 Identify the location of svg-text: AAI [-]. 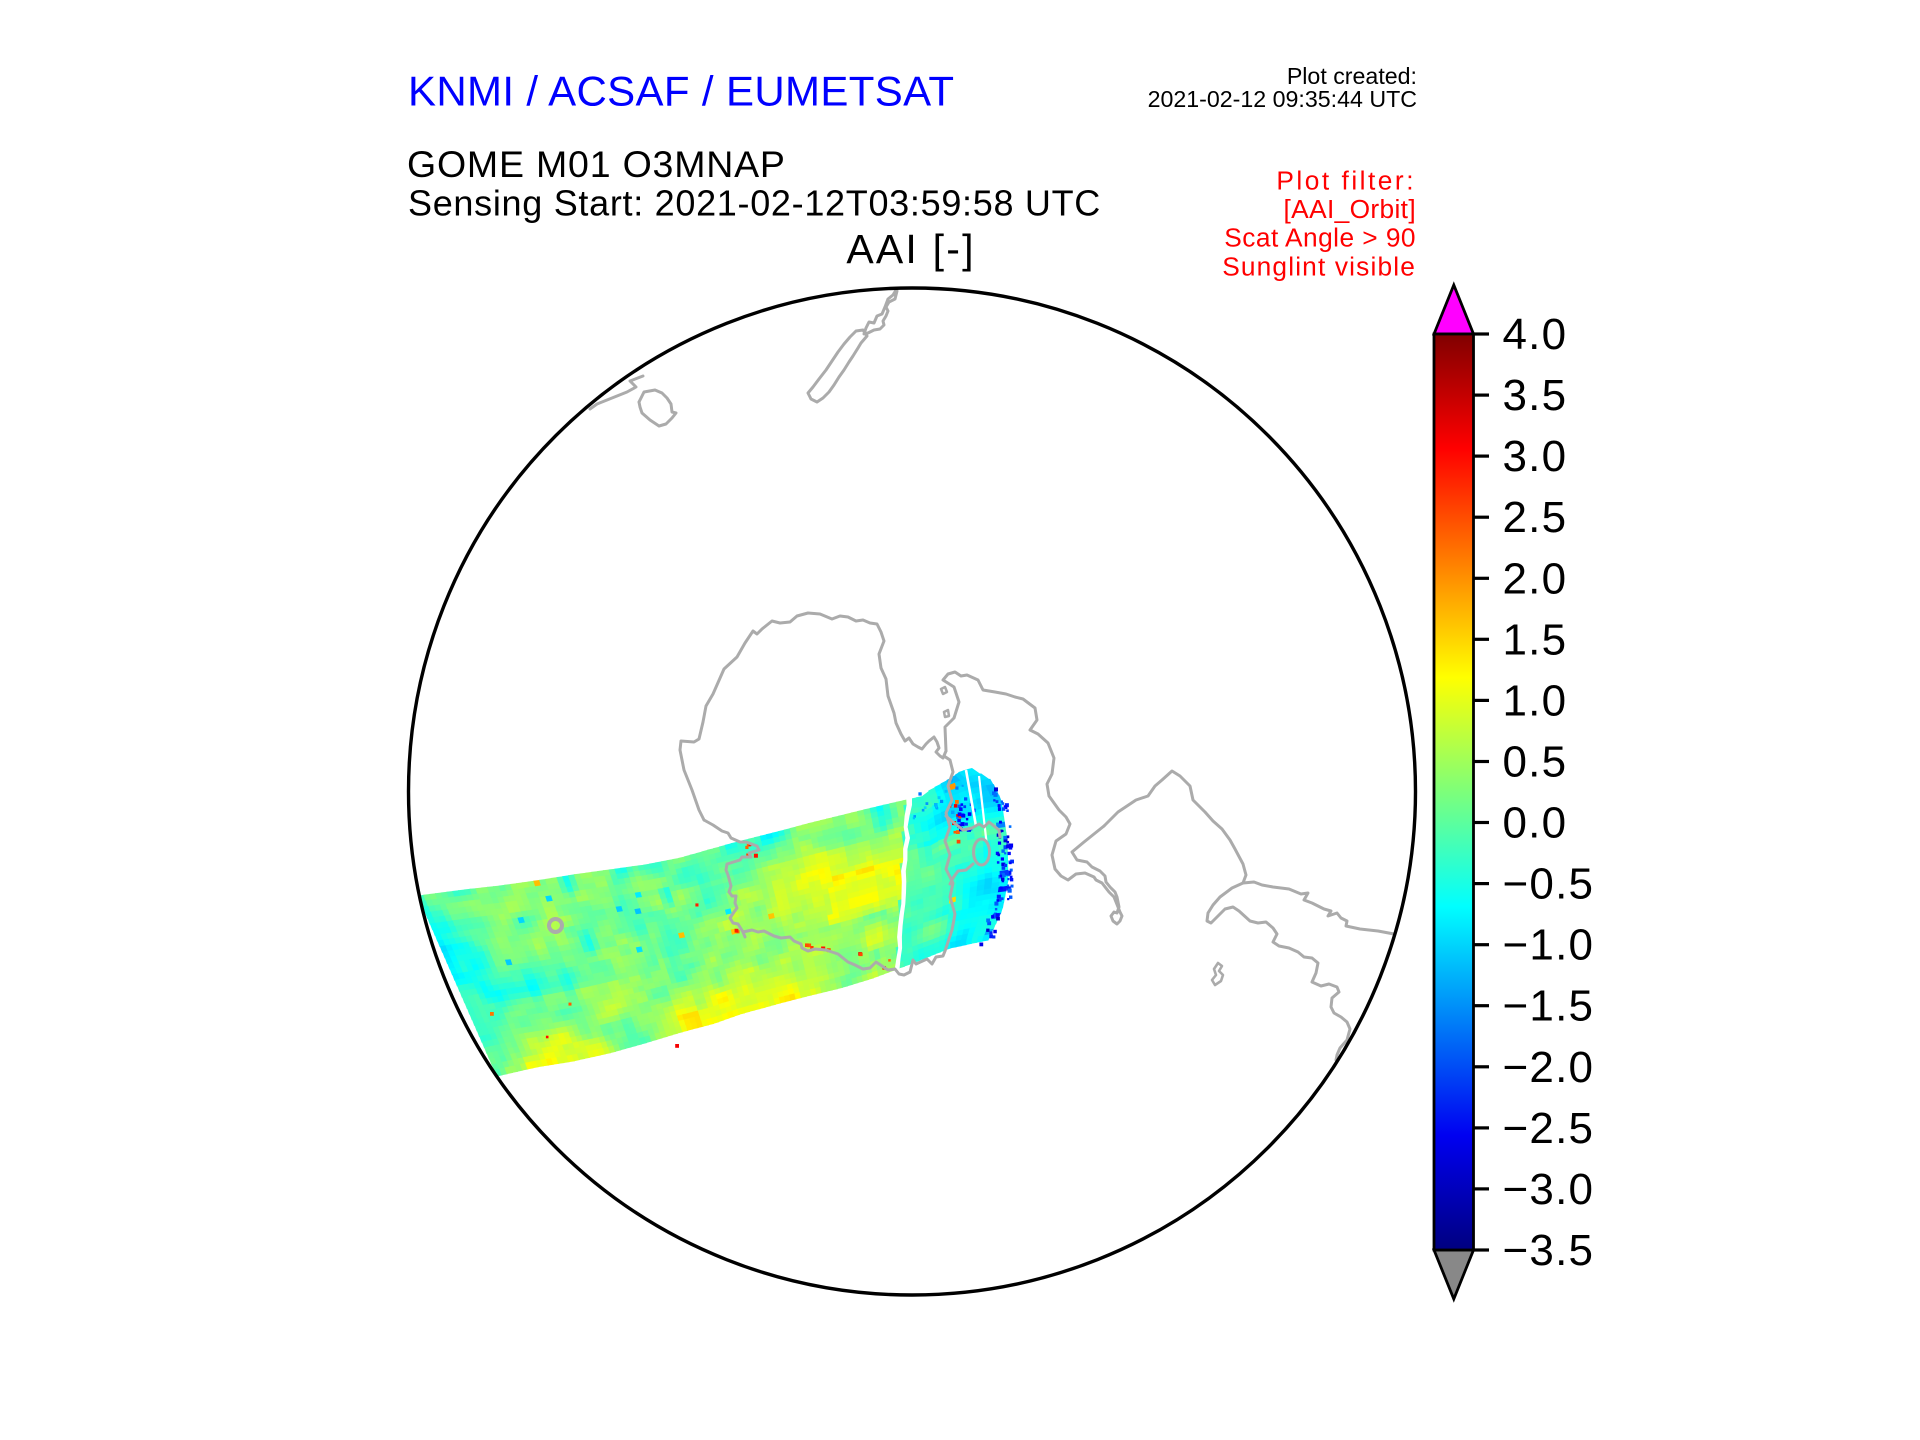
(910, 249).